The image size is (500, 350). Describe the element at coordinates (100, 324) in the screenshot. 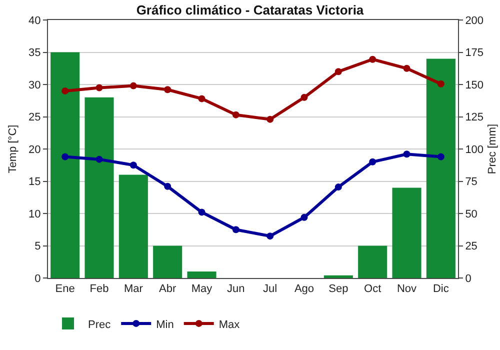

I see `legend-label: Prec` at that location.